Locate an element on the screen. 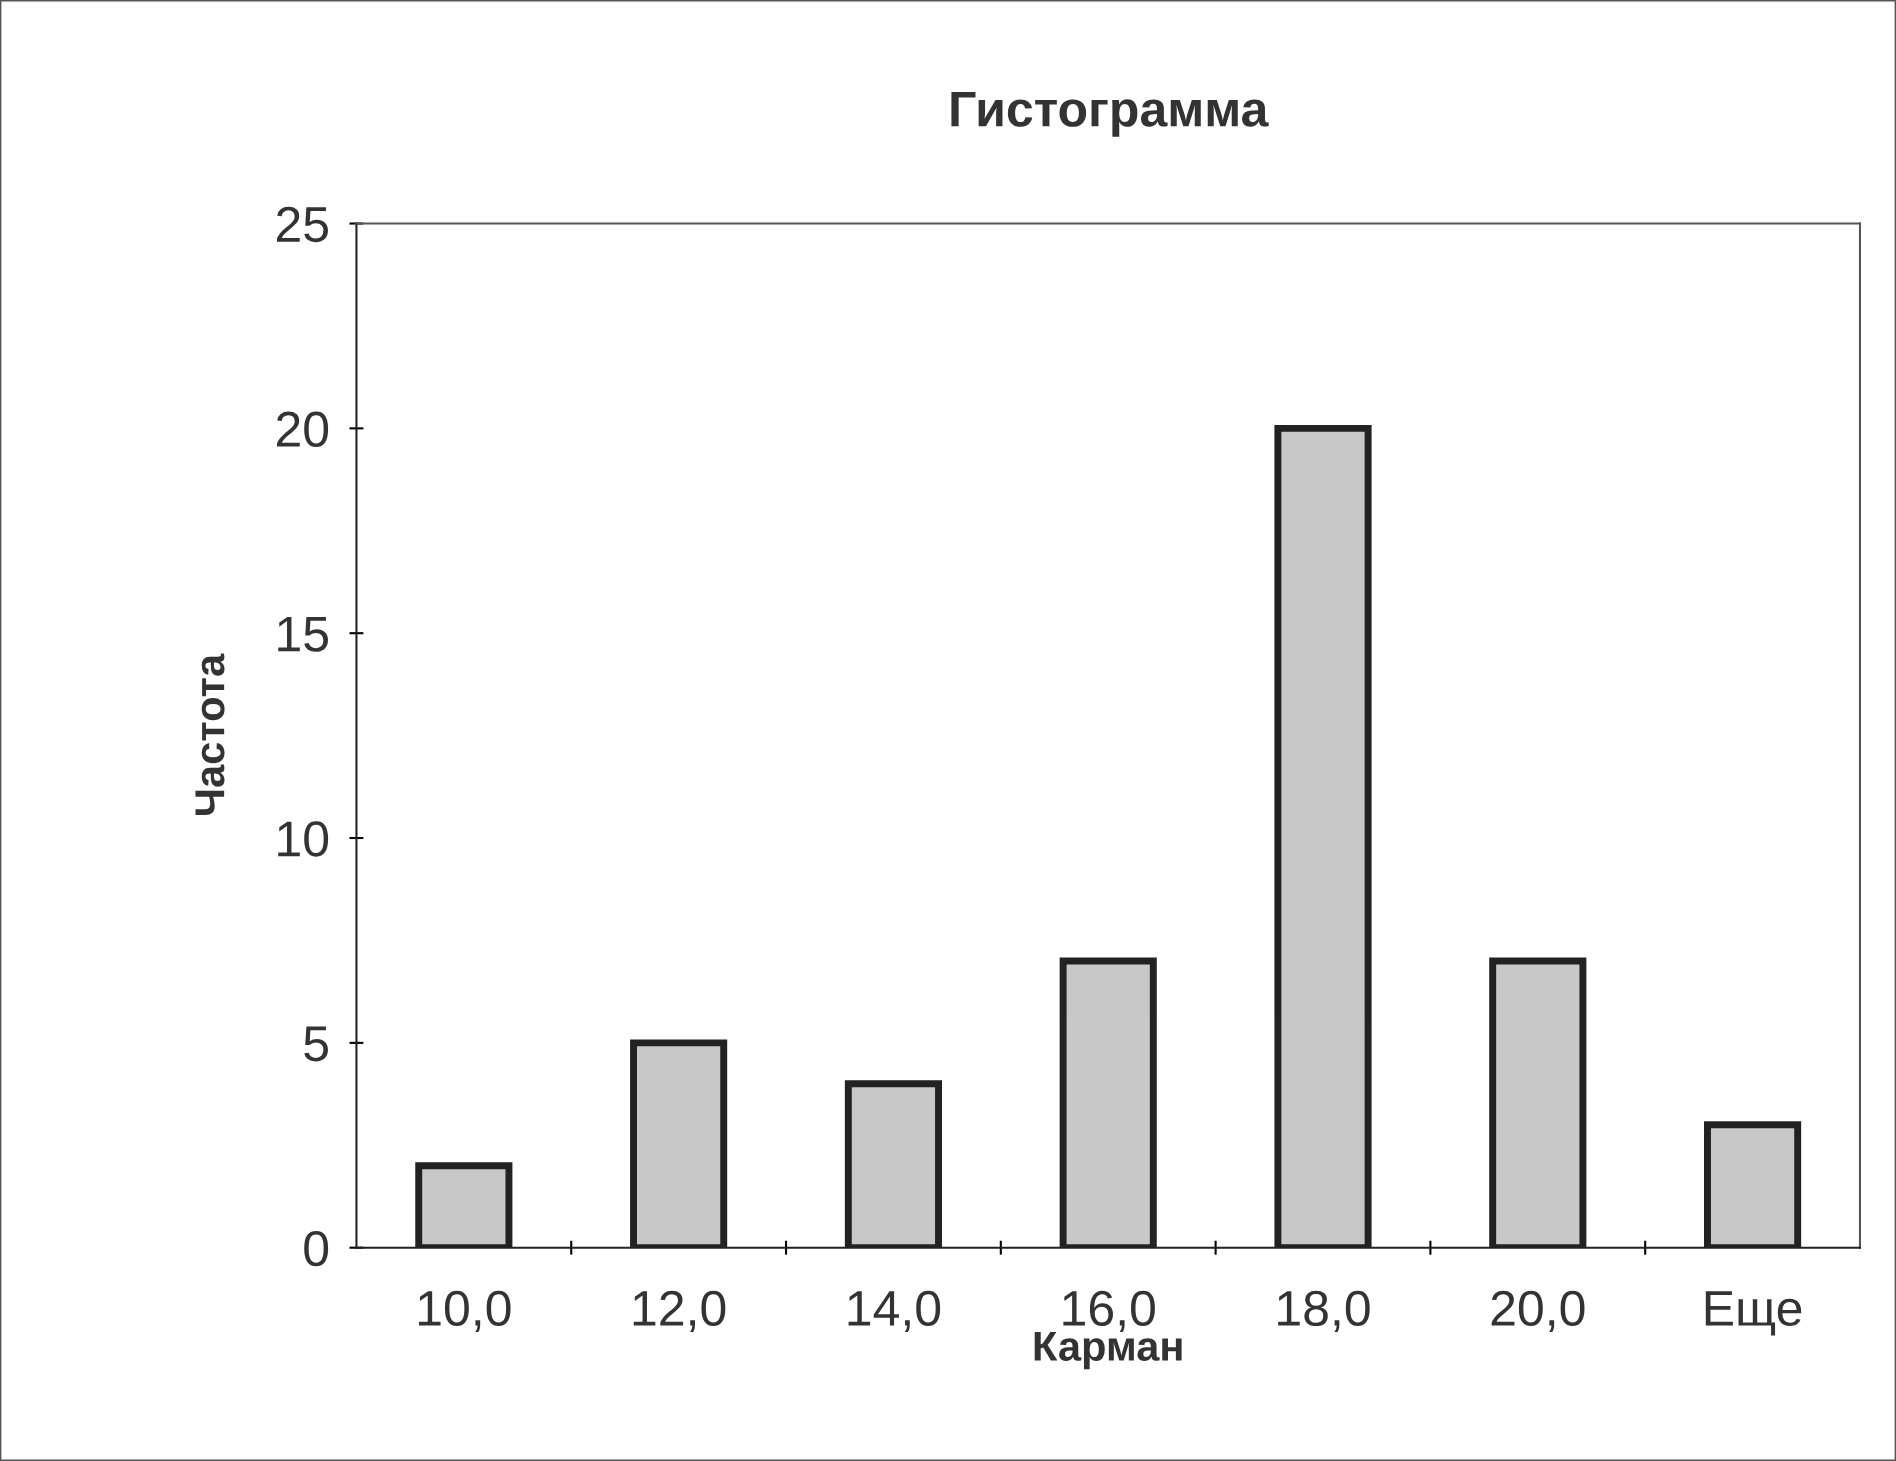 The image size is (1896, 1461). y-tick-label: 20 is located at coordinates (302, 429).